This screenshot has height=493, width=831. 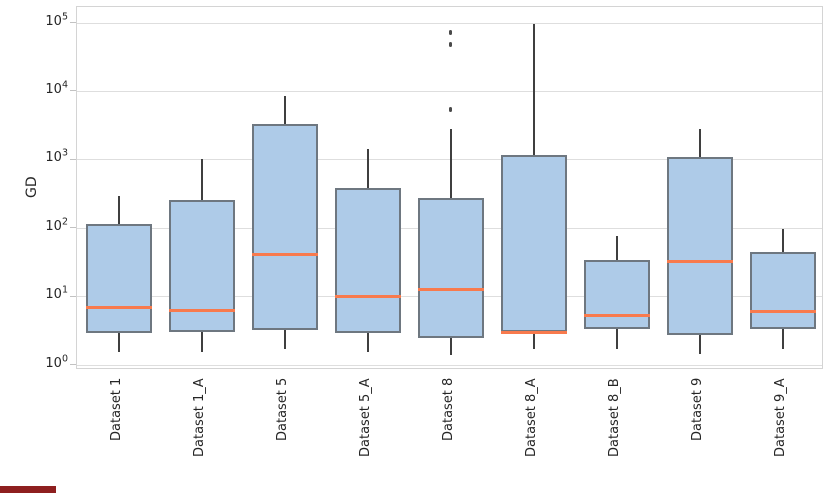 What do you see at coordinates (56, 20) in the screenshot?
I see `y-tick-label: 10⁵` at bounding box center [56, 20].